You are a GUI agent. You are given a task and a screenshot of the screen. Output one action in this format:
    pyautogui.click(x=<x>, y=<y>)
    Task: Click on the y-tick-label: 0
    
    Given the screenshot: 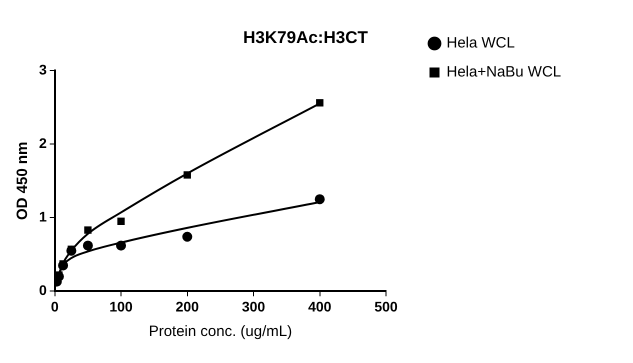 What is the action you would take?
    pyautogui.click(x=42, y=290)
    